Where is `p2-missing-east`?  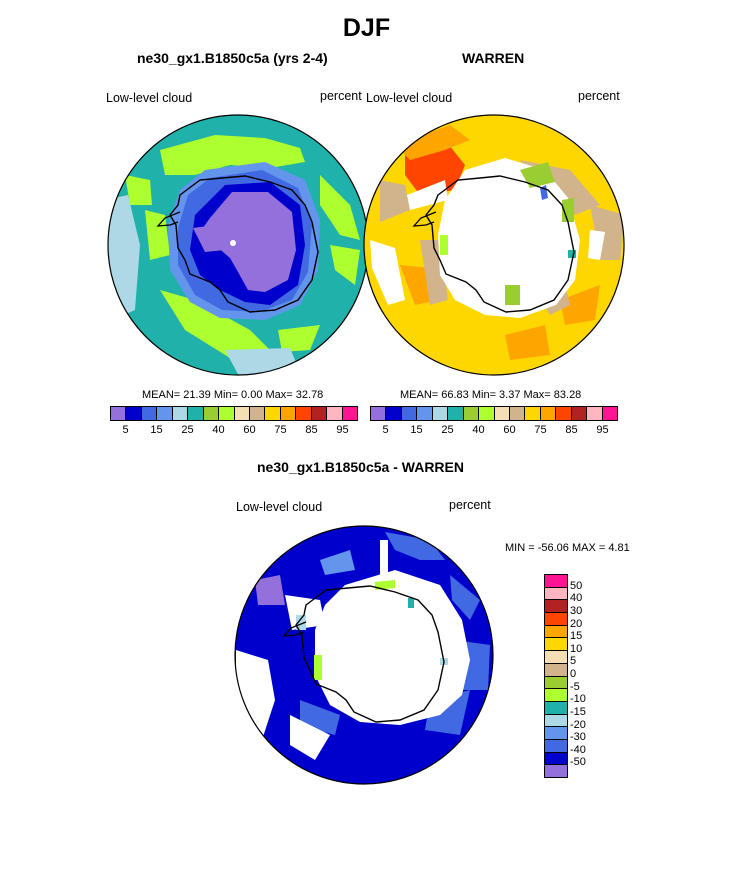
p2-missing-east is located at coordinates (596, 245).